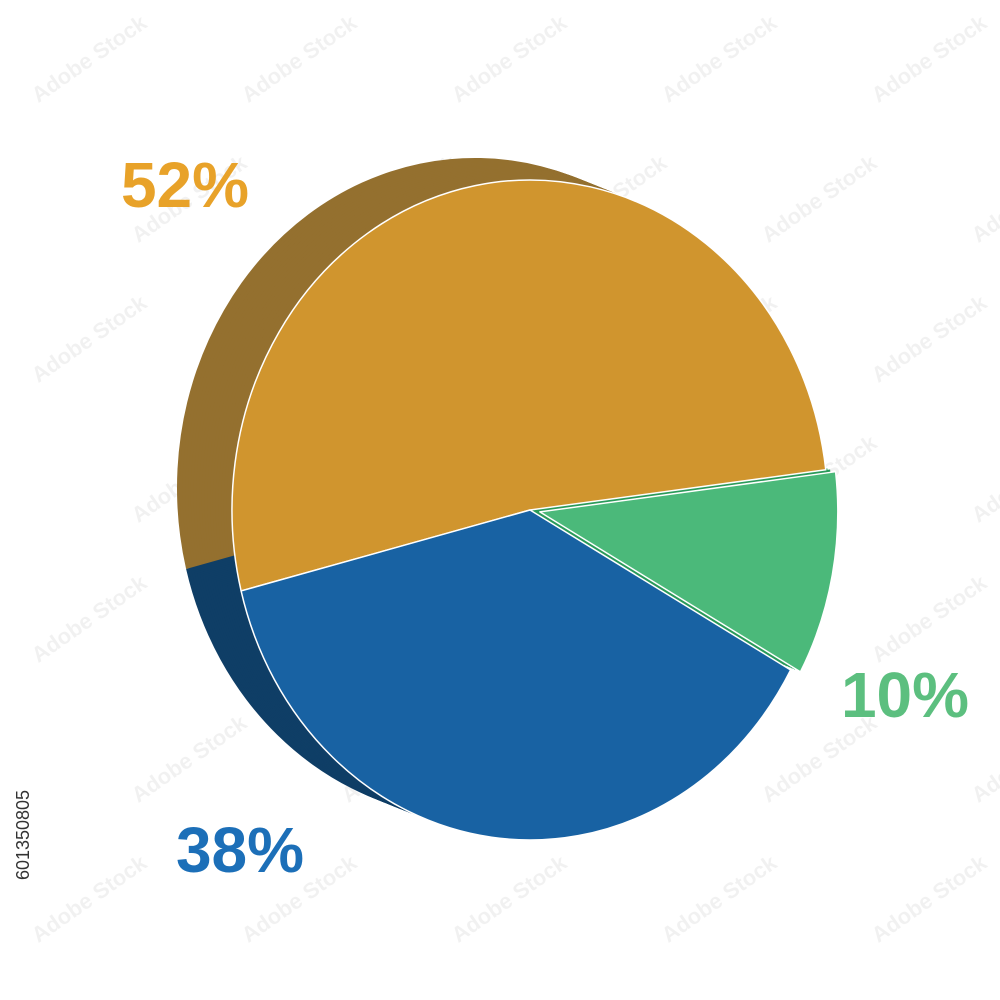  Describe the element at coordinates (185, 185) in the screenshot. I see `value-label: 52%` at that location.